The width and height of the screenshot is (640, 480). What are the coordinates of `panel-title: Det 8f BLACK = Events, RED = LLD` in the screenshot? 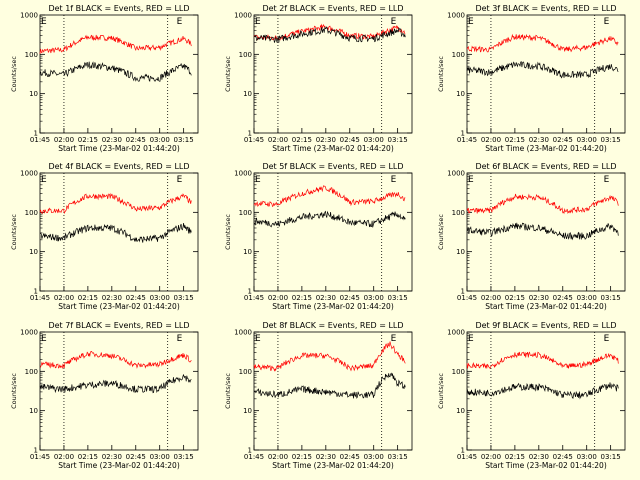 It's located at (332, 325).